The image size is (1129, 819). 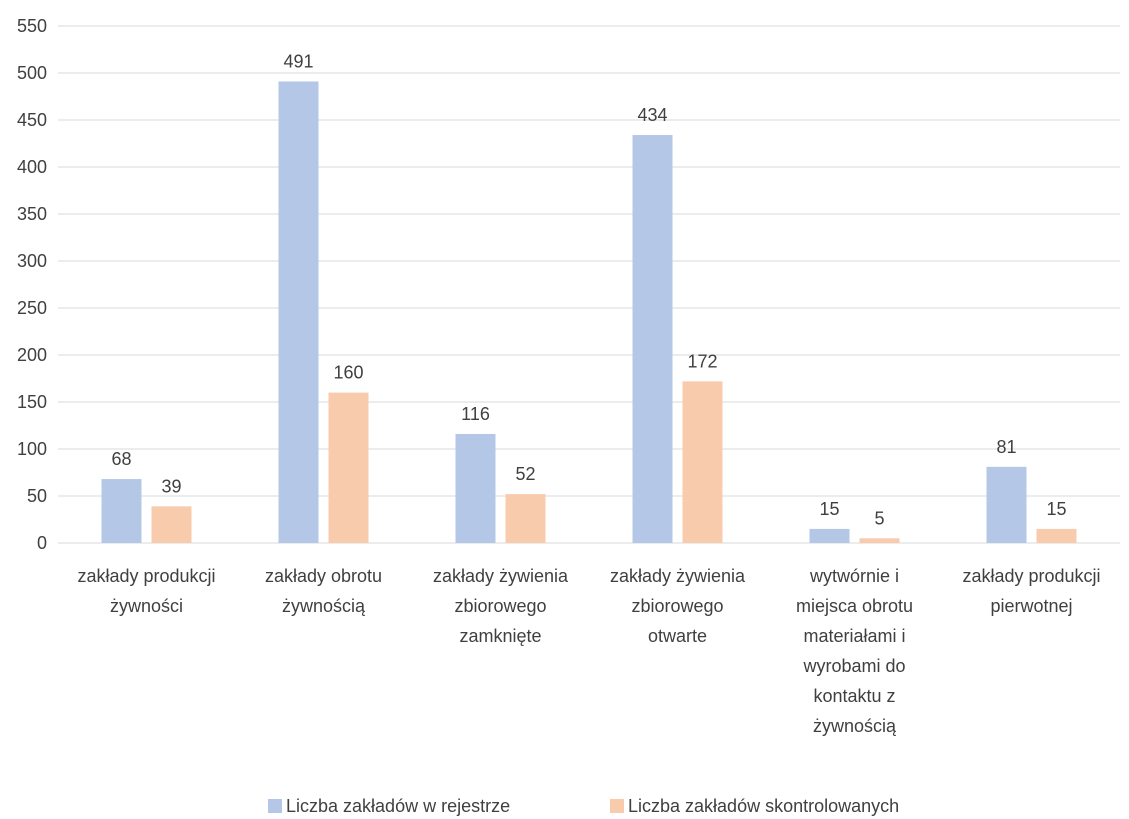 I want to click on y-axis-tick-labels: 0 50 100 150 200 250 300 350 400 450 500 550, so click(x=32, y=284).